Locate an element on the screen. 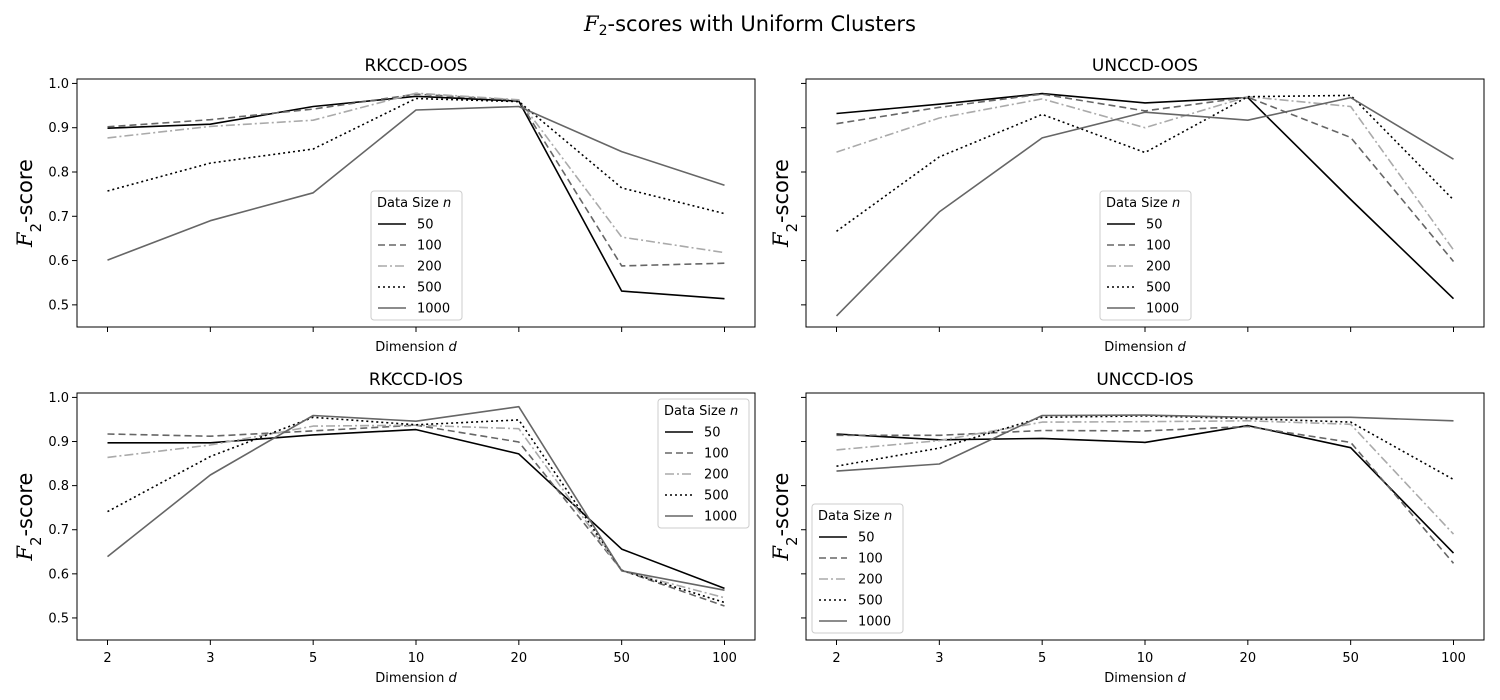 The height and width of the screenshot is (700, 1500). subplot-title: RKCCD-IOS is located at coordinates (416, 380).